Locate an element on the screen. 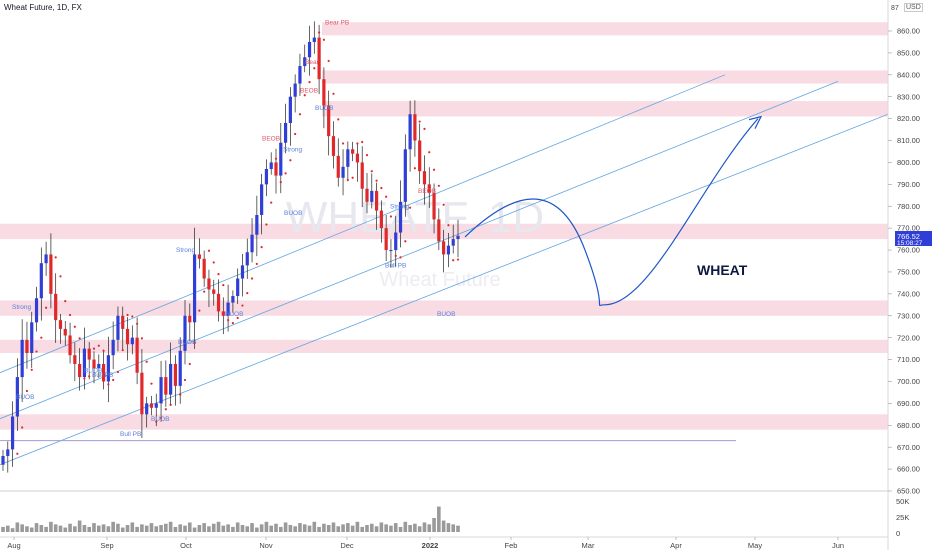  time-tick-Apr: Apr is located at coordinates (676, 545).